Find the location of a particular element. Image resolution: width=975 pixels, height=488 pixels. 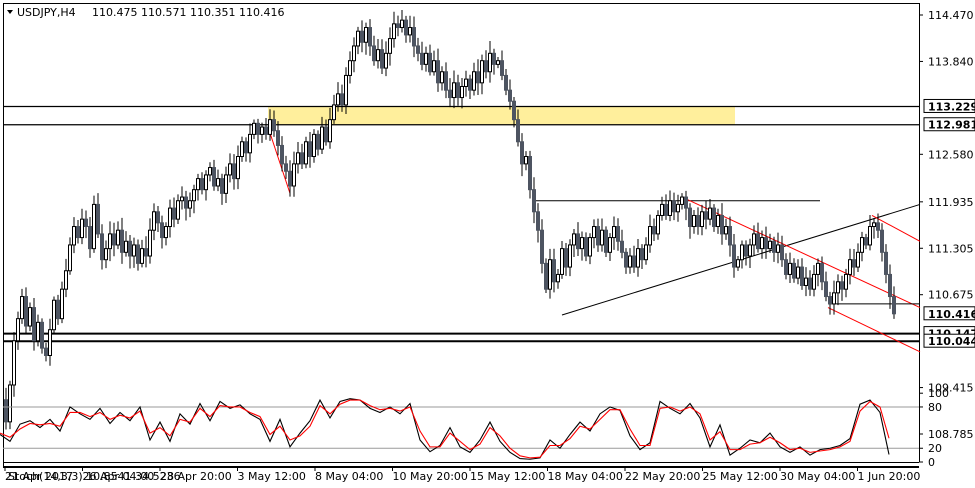

time-tick-label: 15 May 12:00 is located at coordinates (507, 476).